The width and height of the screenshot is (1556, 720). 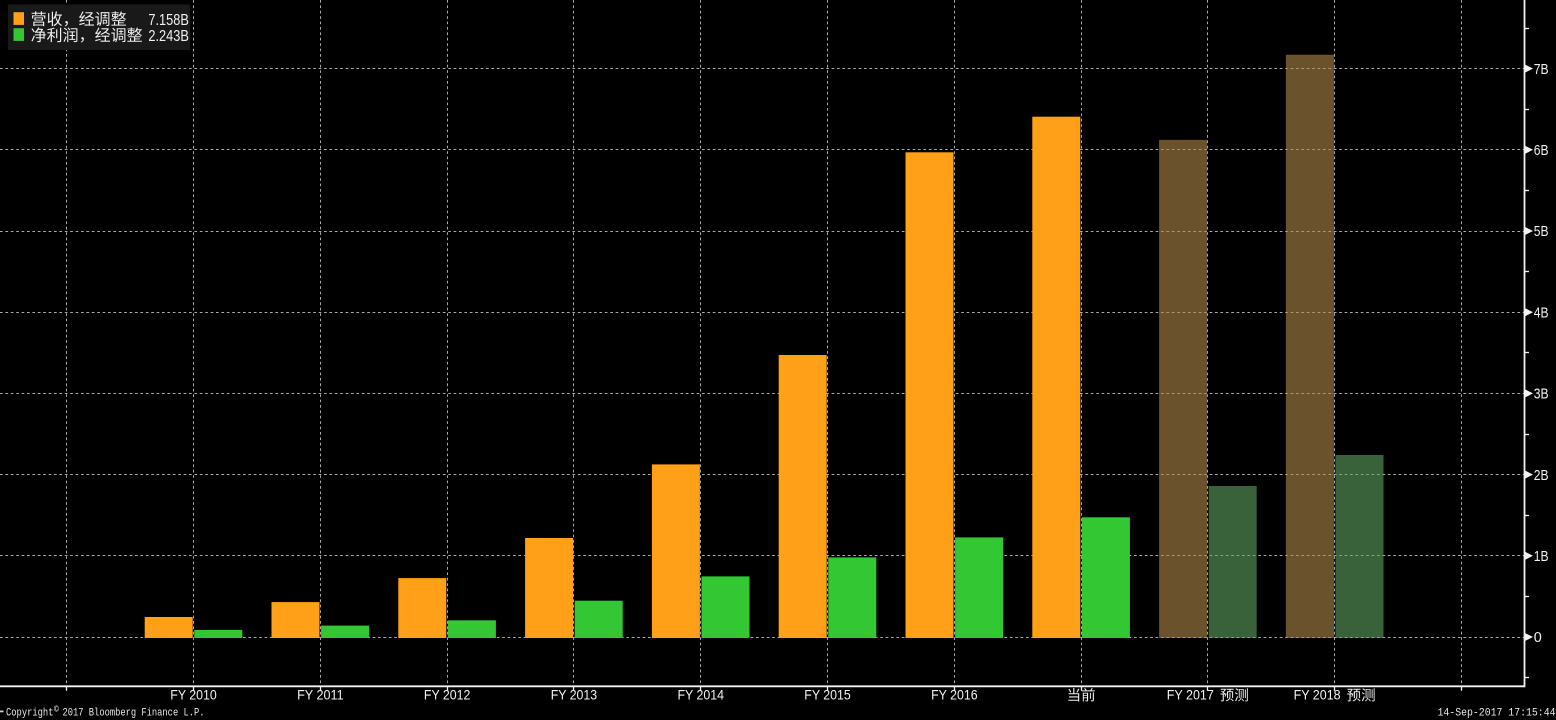 What do you see at coordinates (168, 20) in the screenshot?
I see `svg-text: 7.158B` at bounding box center [168, 20].